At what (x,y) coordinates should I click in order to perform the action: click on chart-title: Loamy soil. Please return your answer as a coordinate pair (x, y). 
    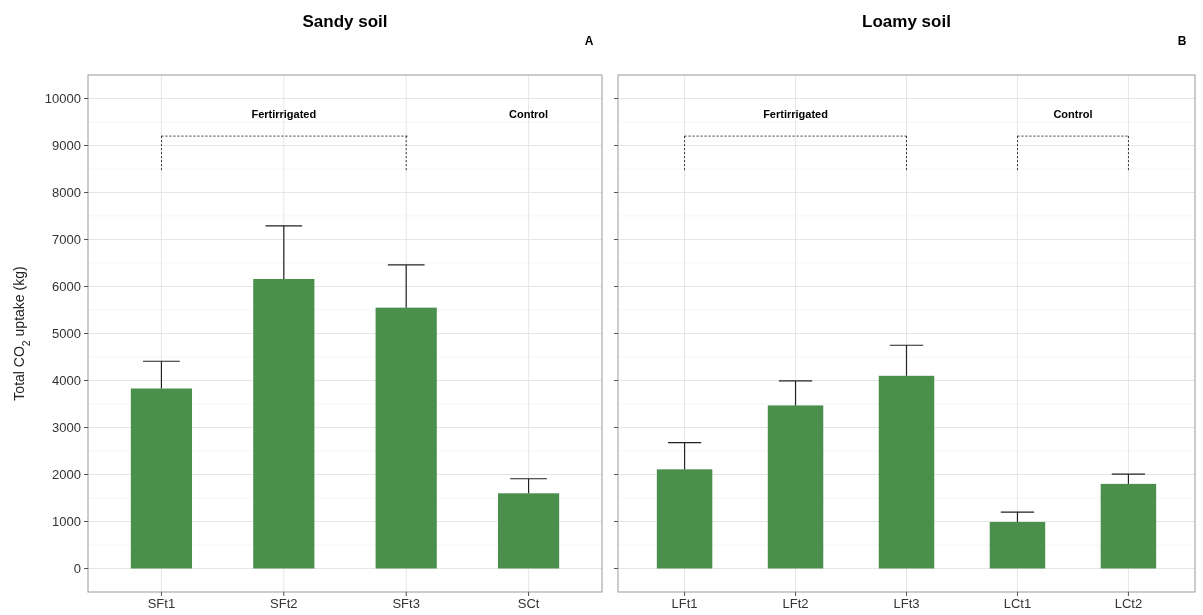
    Looking at the image, I should click on (906, 21).